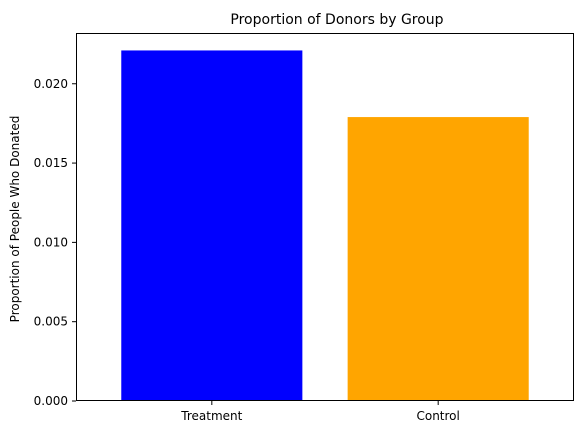 This screenshot has width=584, height=439. What do you see at coordinates (336, 20) in the screenshot?
I see `chart-title: Proportion of Donors by Group` at bounding box center [336, 20].